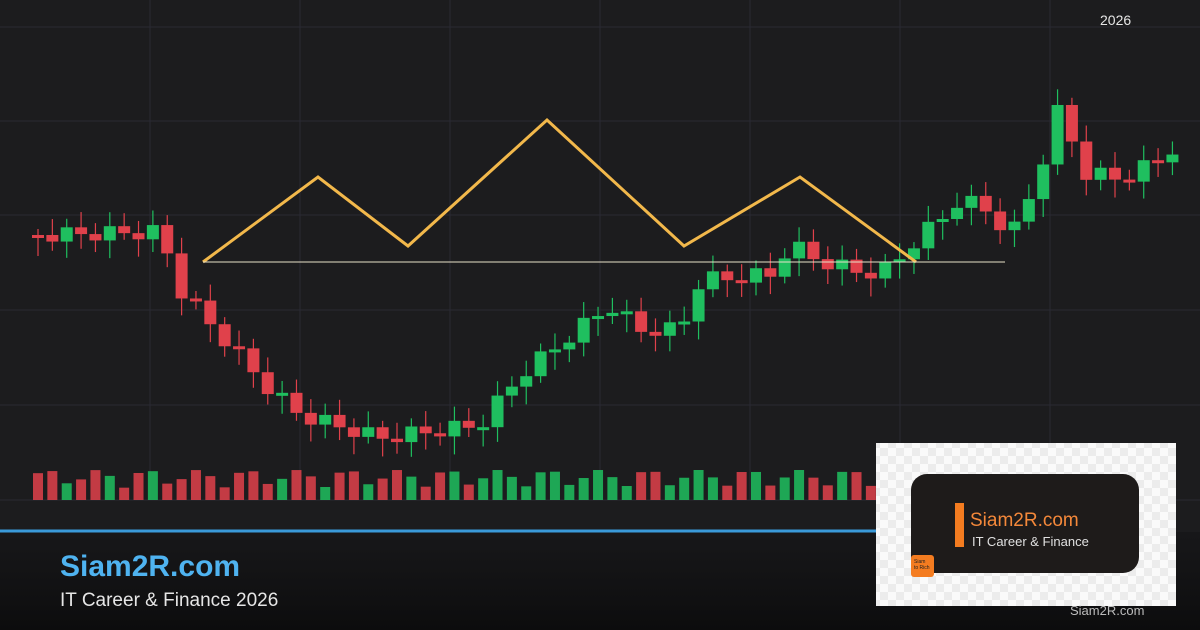  I want to click on badge-title: Siam2R.com, so click(1024, 520).